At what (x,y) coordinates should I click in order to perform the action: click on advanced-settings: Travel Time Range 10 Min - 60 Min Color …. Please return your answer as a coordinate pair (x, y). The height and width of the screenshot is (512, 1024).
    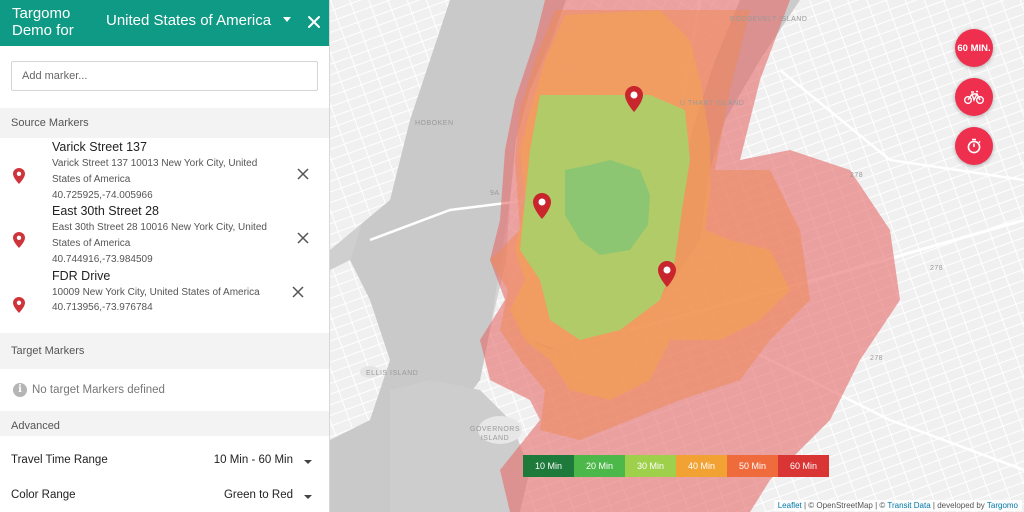
    Looking at the image, I should click on (164, 474).